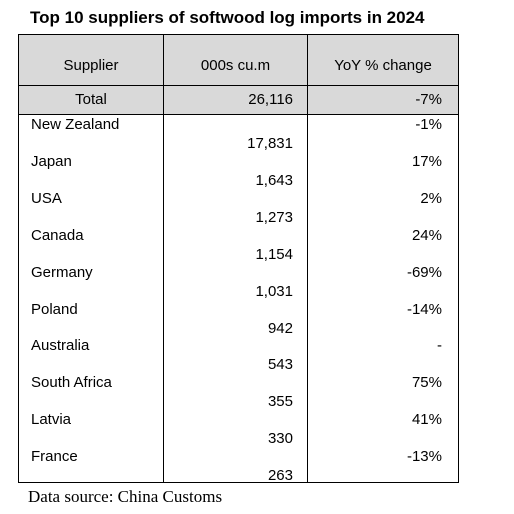 This screenshot has width=514, height=514. I want to click on supplier-yoy: 75%, so click(426, 383).